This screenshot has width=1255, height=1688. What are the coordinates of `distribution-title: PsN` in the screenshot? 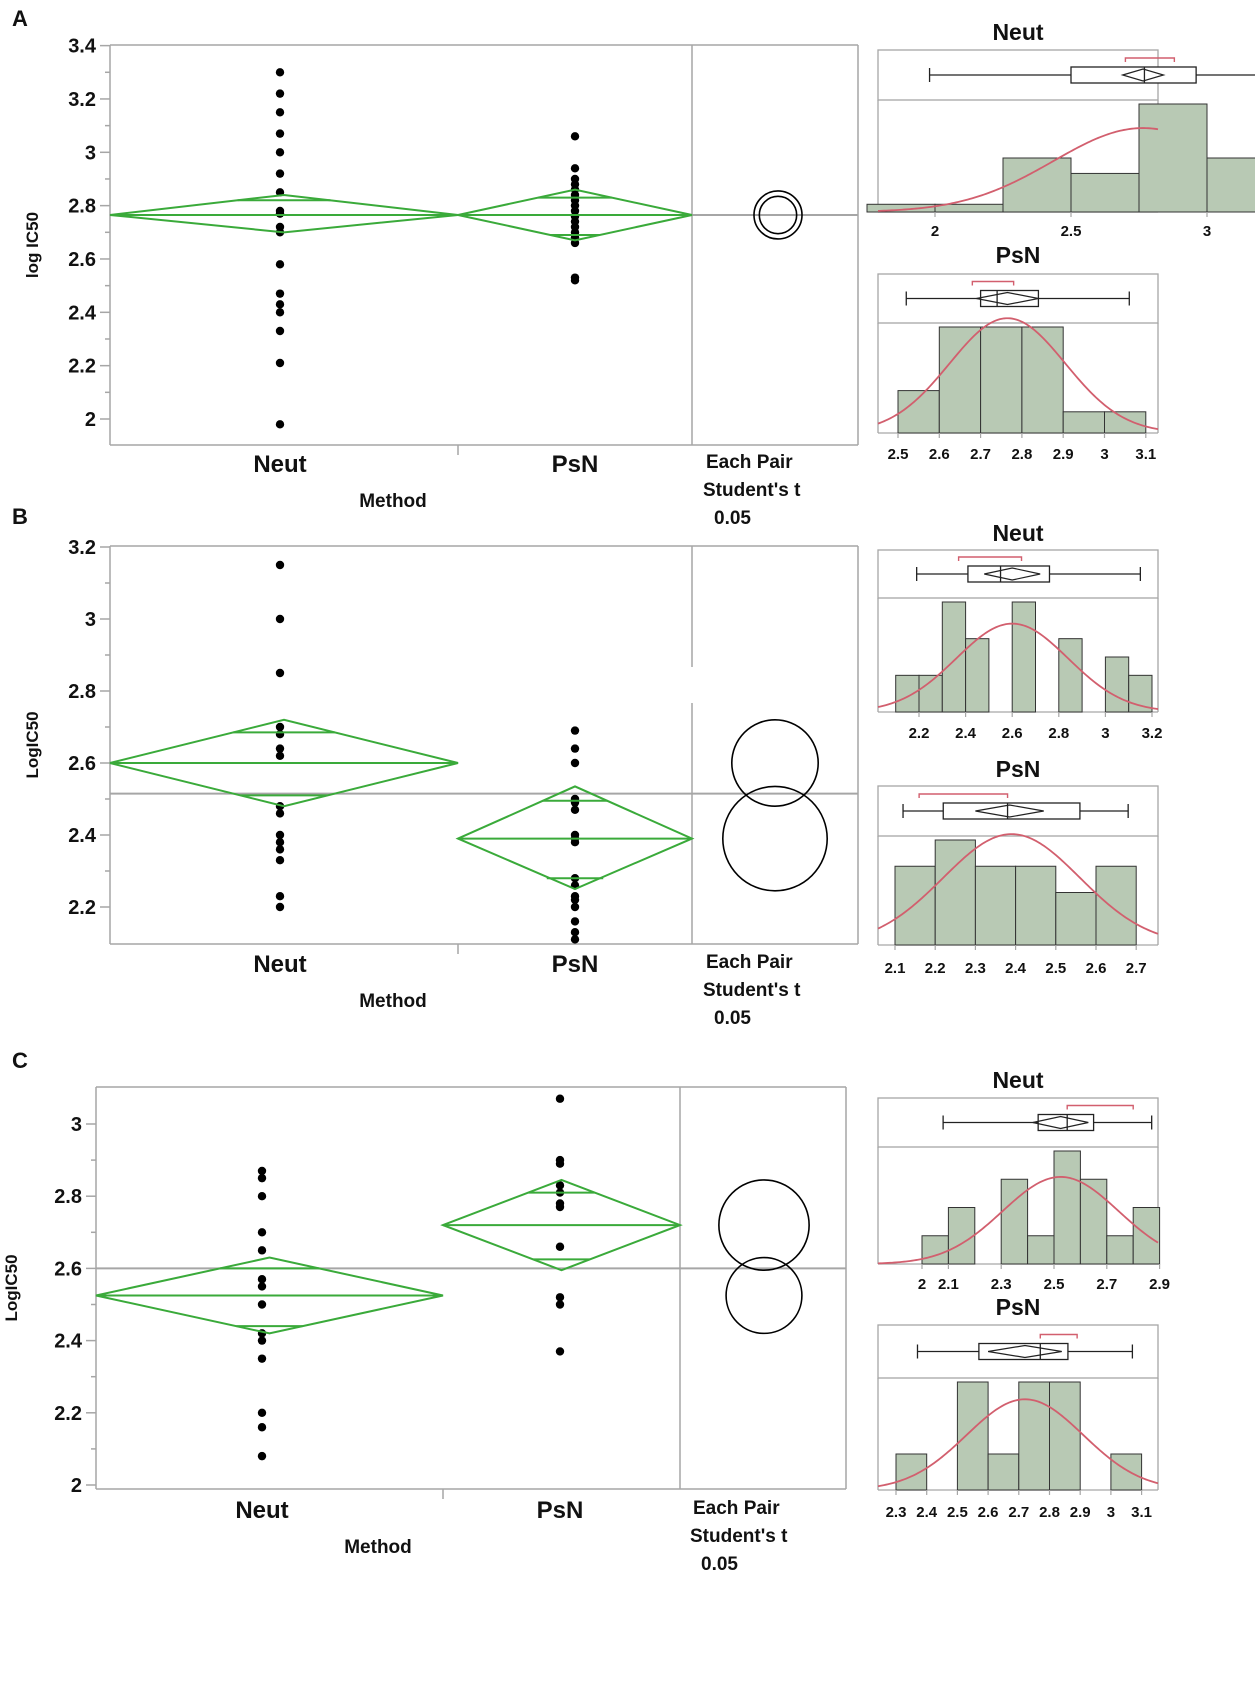 It's located at (1018, 769).